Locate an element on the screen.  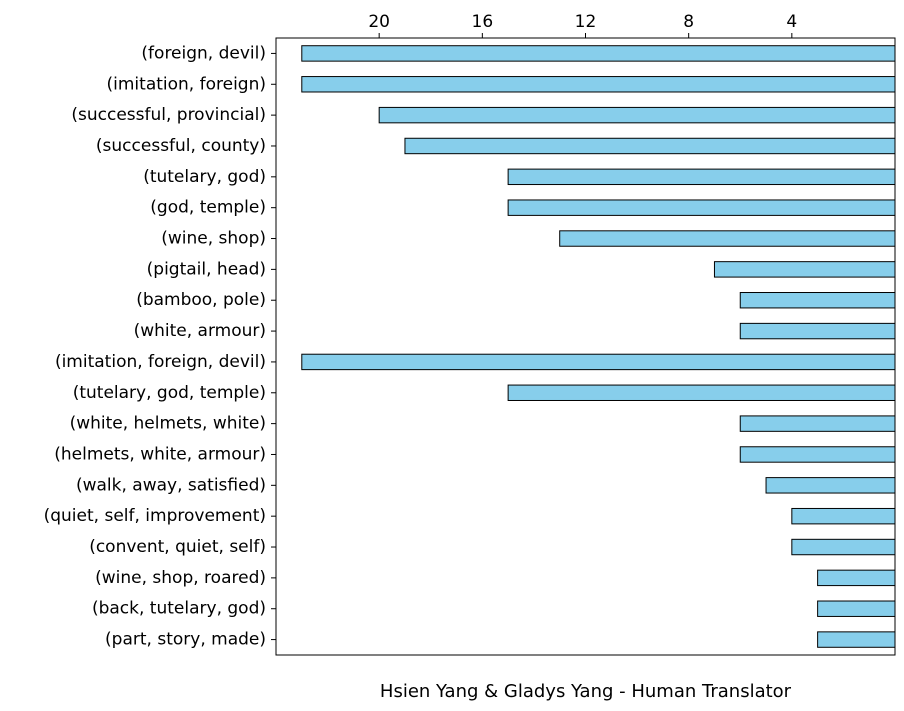
y-tick-label: (successful, provincial) is located at coordinates (168, 115).